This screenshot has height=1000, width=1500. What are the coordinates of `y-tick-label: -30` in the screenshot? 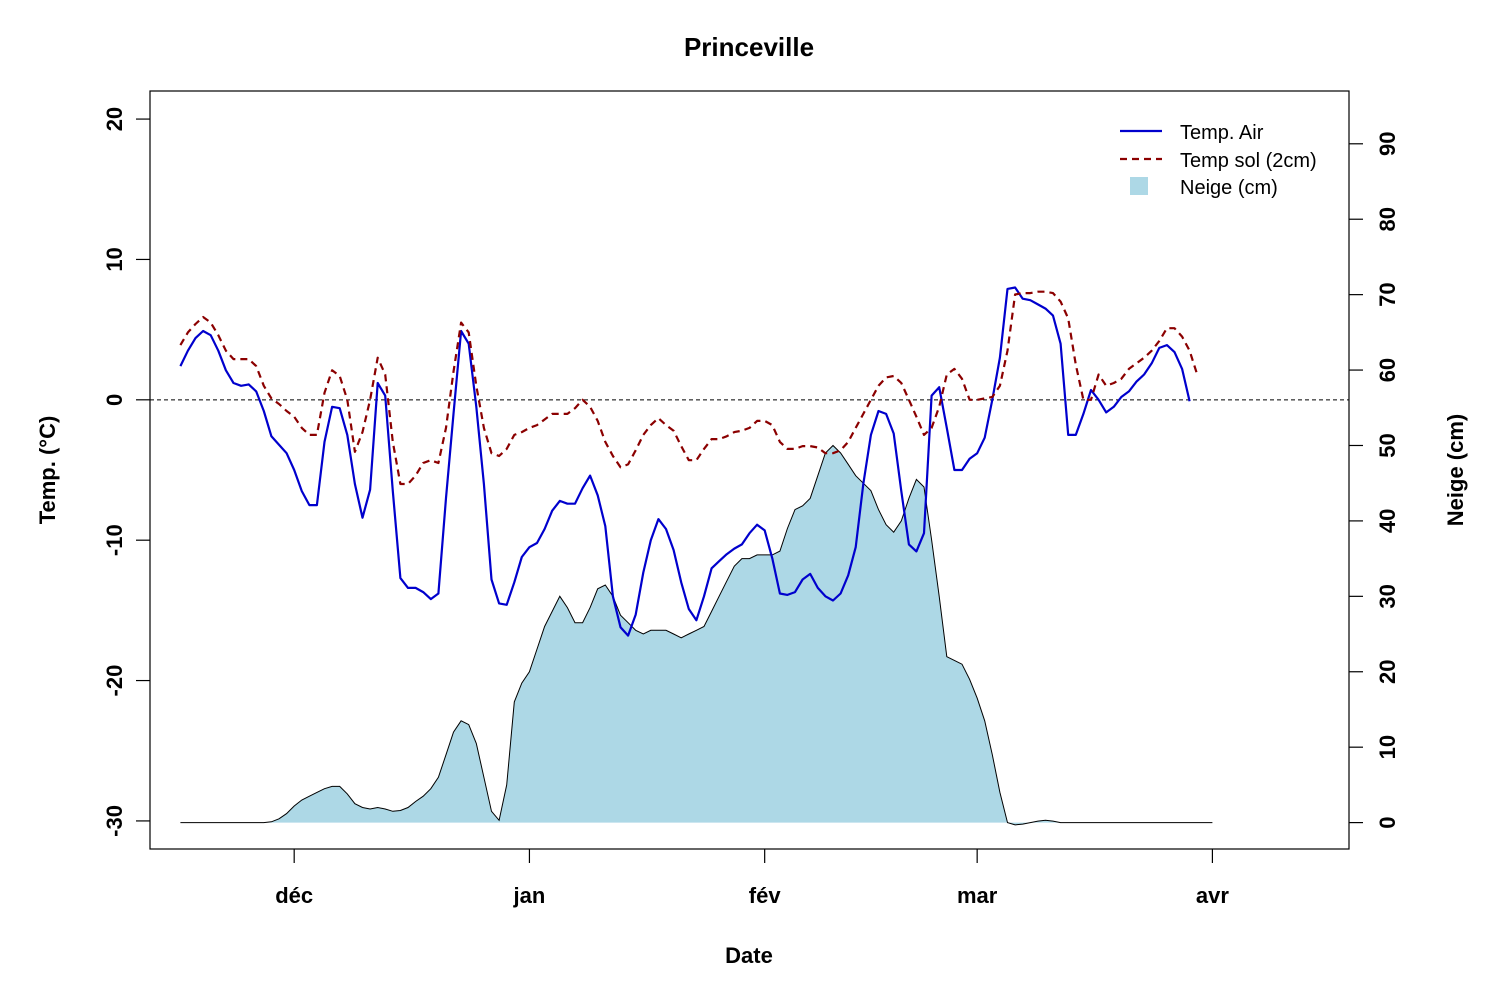 It's located at (114, 821).